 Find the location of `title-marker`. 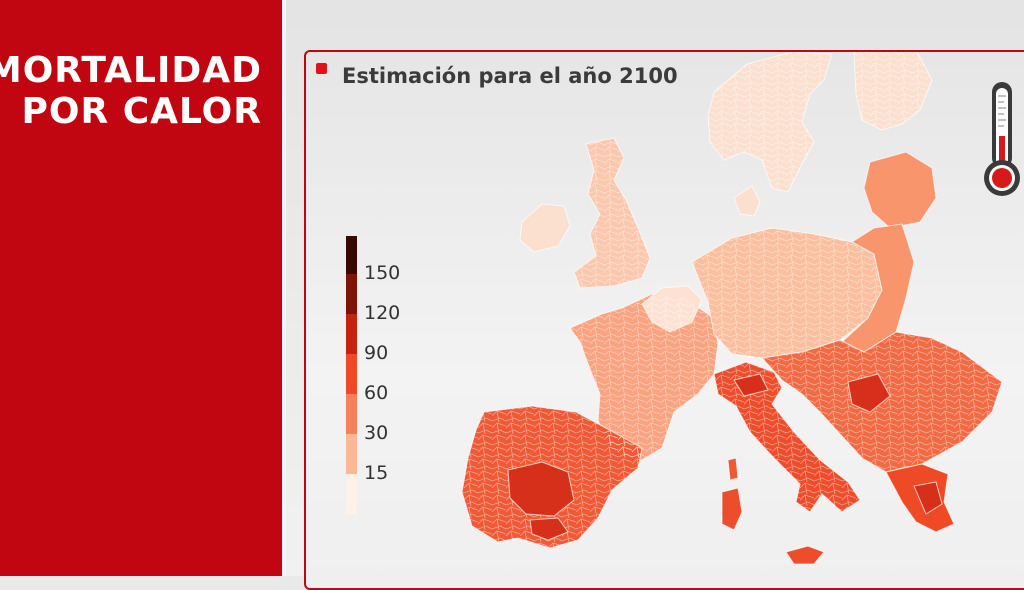

title-marker is located at coordinates (321, 68).